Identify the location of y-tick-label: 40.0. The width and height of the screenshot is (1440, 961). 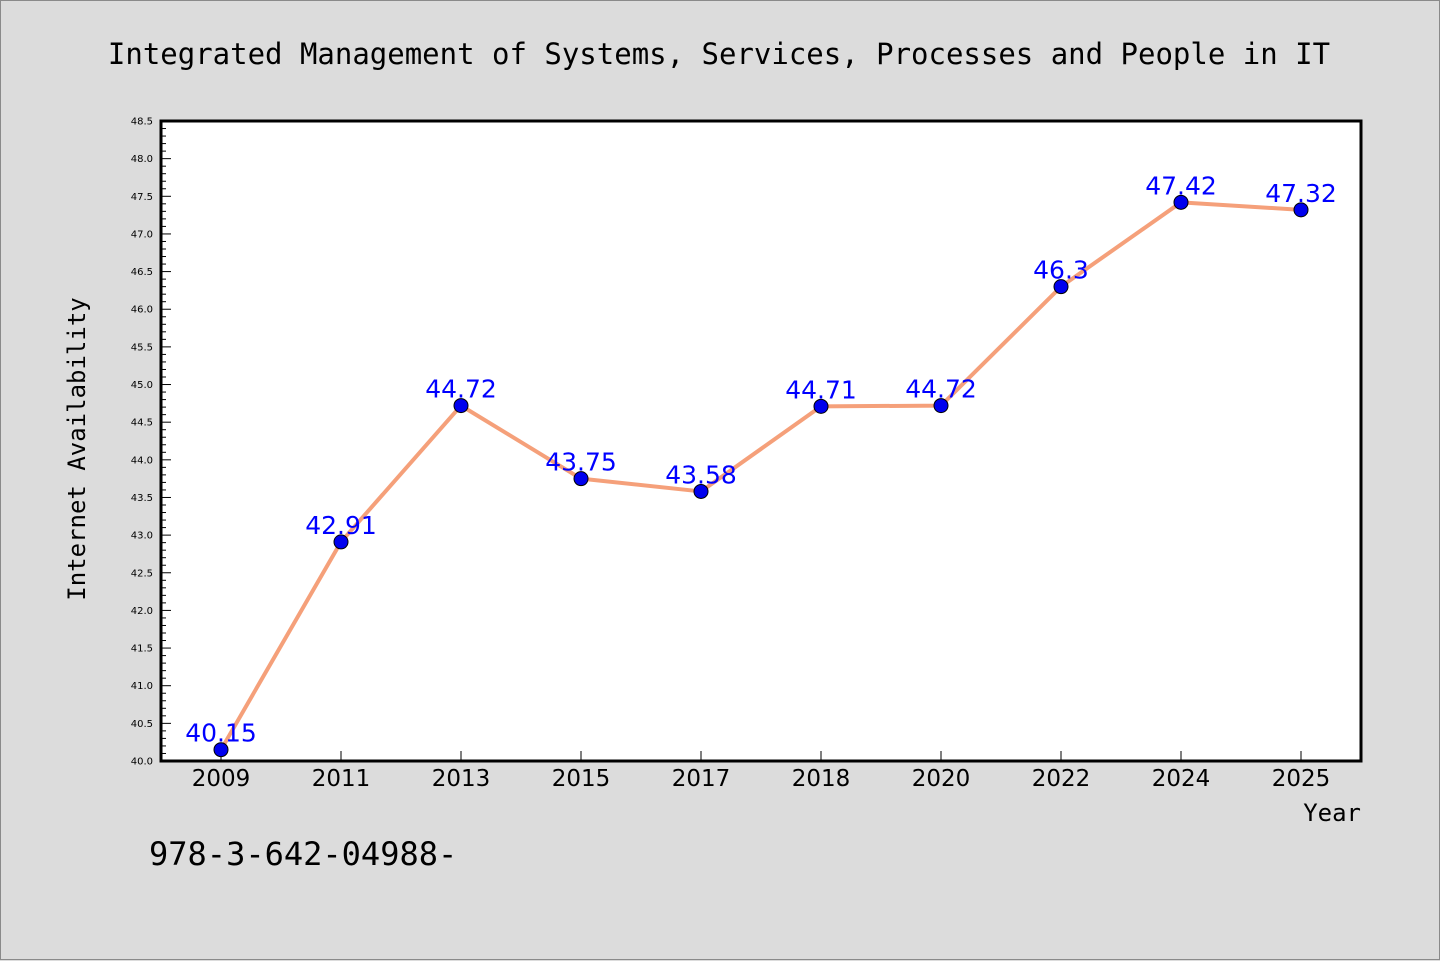
(142, 762).